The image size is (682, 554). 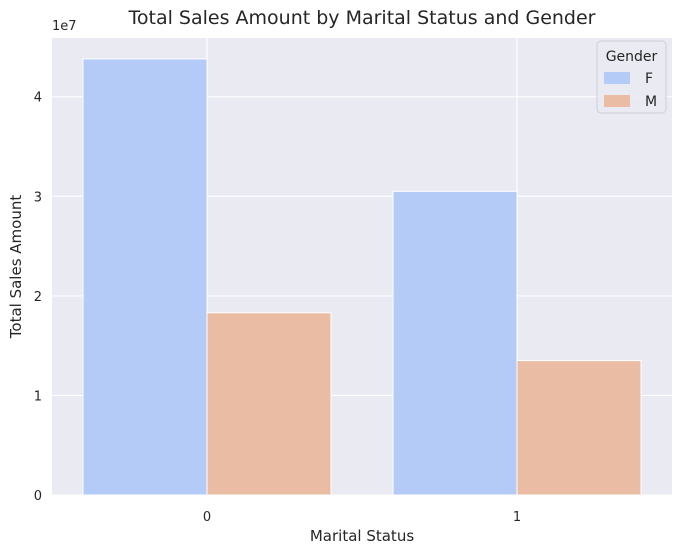 What do you see at coordinates (362, 536) in the screenshot?
I see `x-axis-title: Marital Status` at bounding box center [362, 536].